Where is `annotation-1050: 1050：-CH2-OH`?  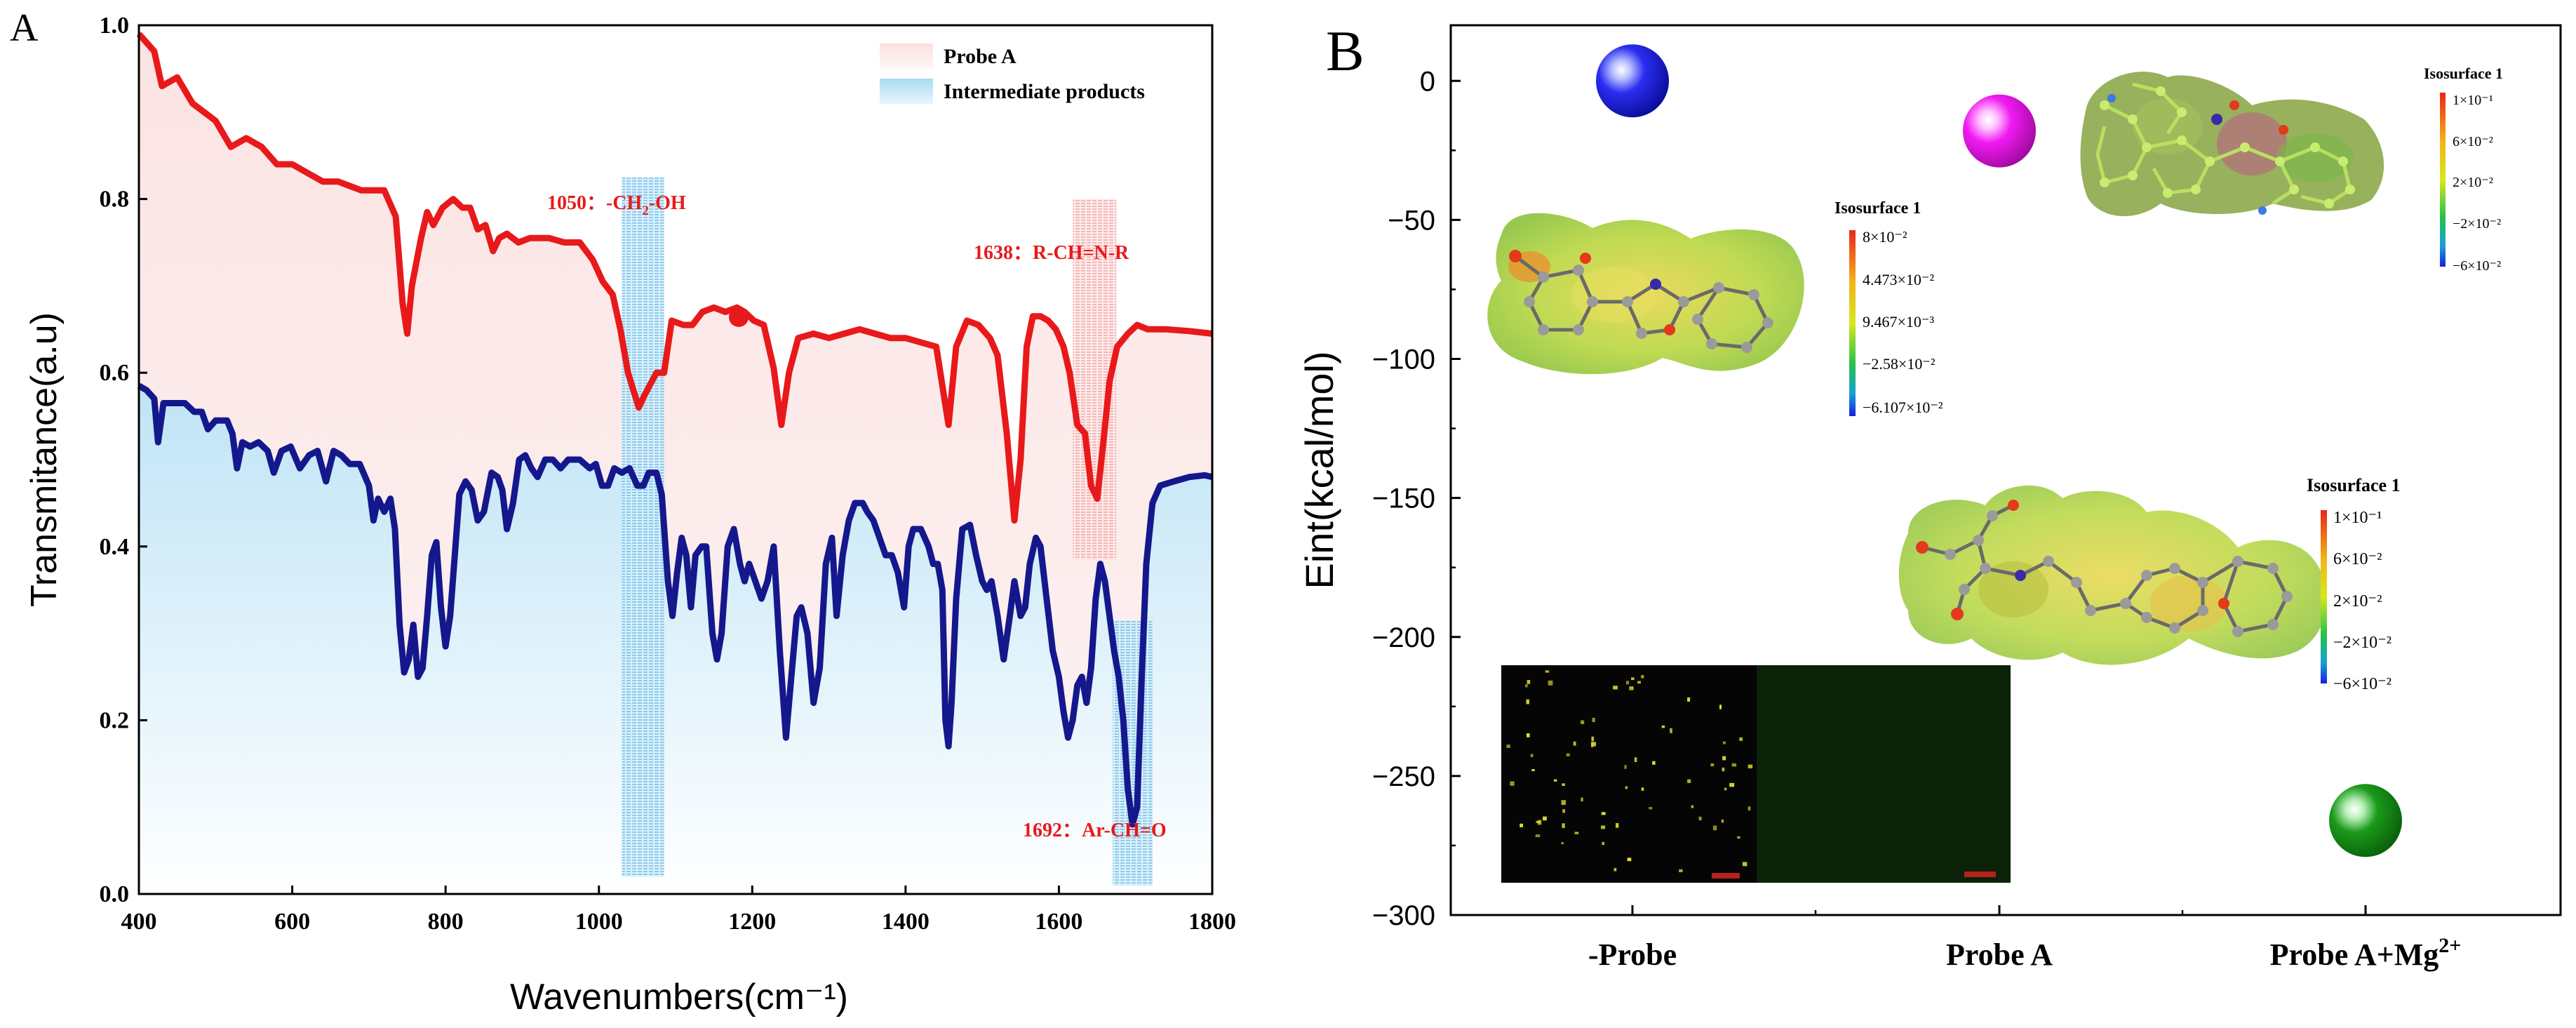
annotation-1050: 1050：-CH2-OH is located at coordinates (616, 205).